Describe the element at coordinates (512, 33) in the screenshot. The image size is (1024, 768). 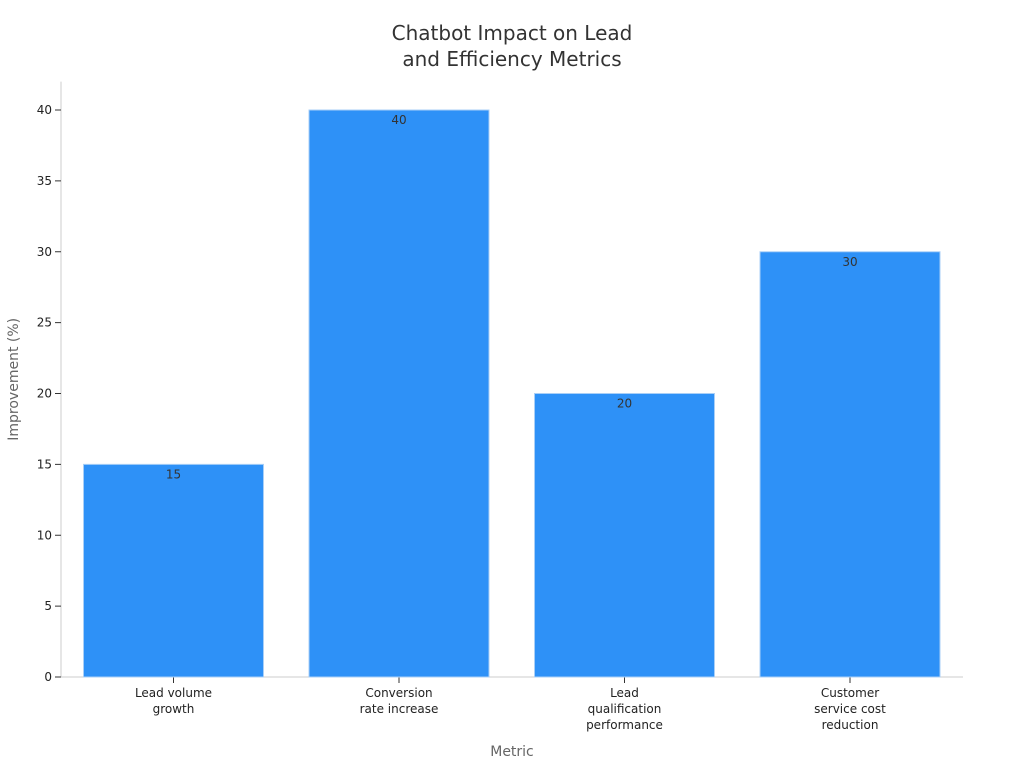
I see `chart-title-line: Chatbot Impact on Lead` at that location.